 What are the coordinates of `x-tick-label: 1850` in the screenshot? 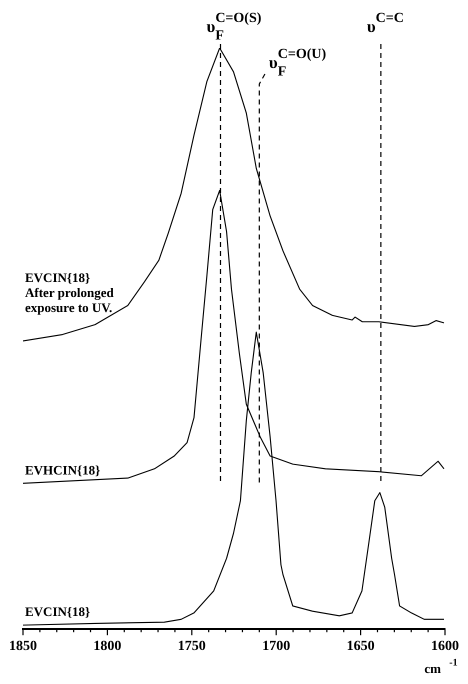 It's located at (23, 646).